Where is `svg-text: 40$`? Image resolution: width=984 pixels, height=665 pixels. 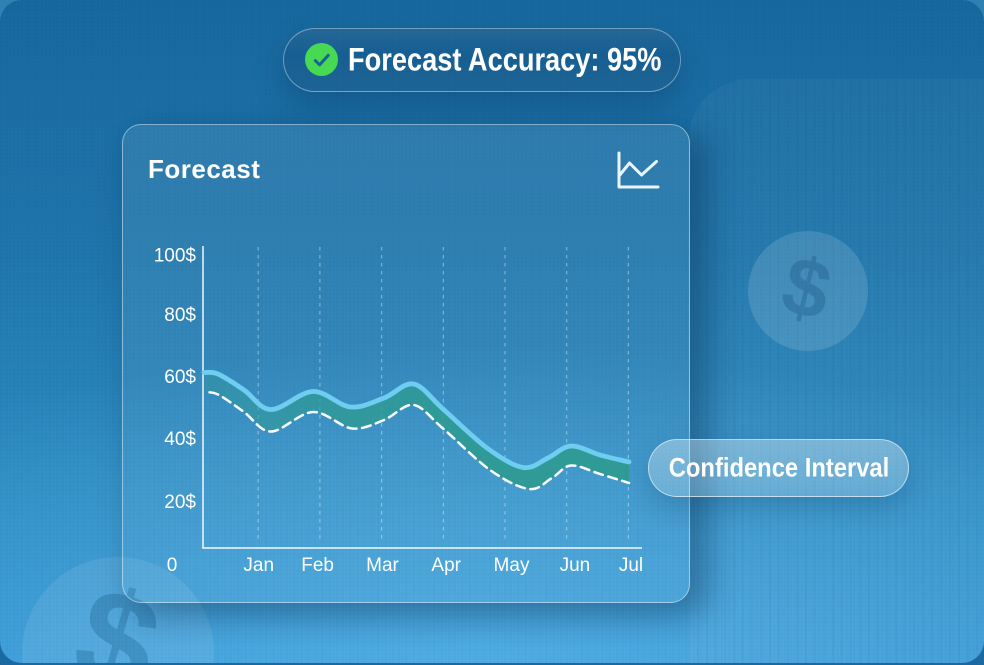 svg-text: 40$ is located at coordinates (180, 439).